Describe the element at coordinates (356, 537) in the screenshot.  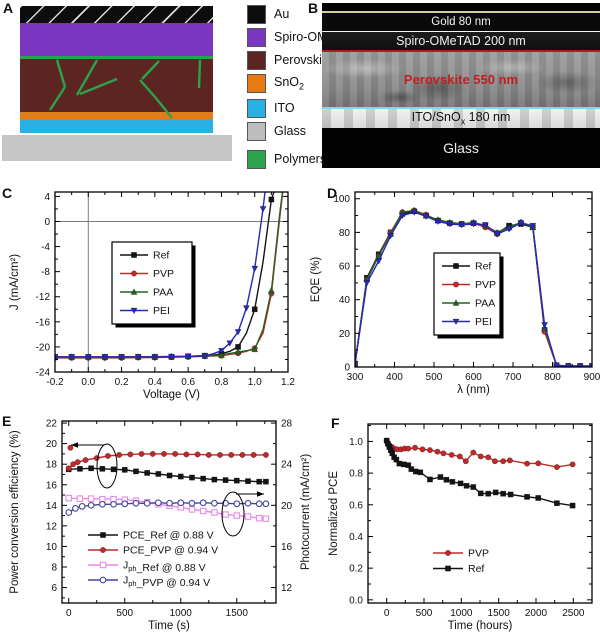
I see `svg-text: 0.4` at that location.